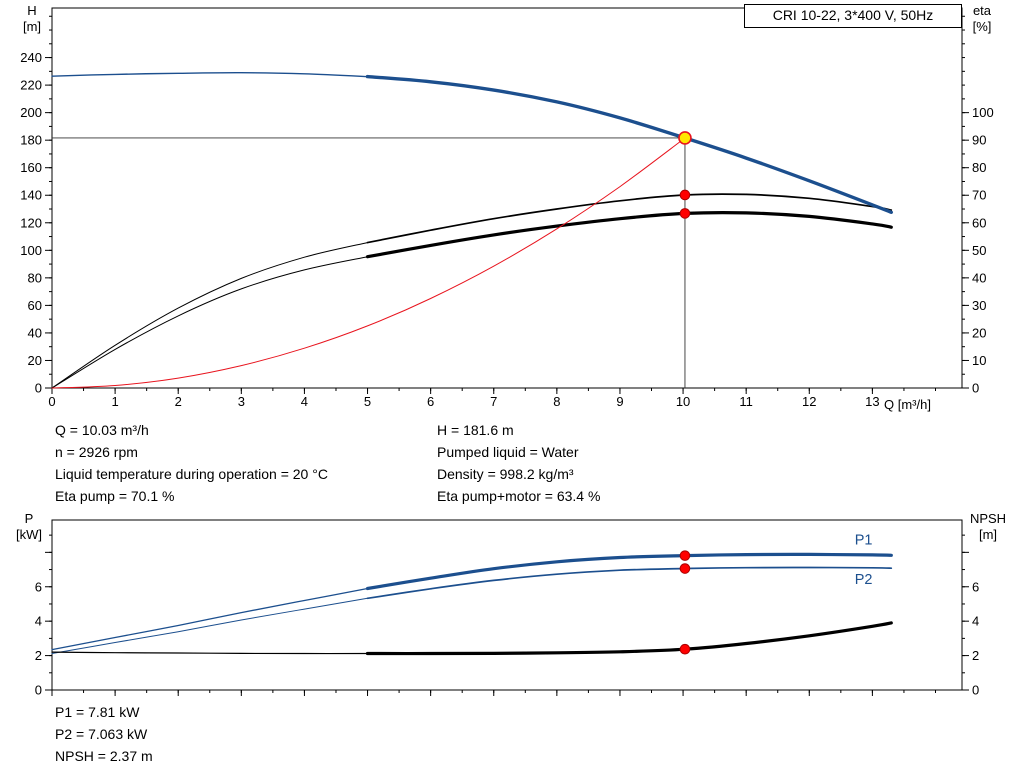  I want to click on tick-label: 60, so click(35, 305).